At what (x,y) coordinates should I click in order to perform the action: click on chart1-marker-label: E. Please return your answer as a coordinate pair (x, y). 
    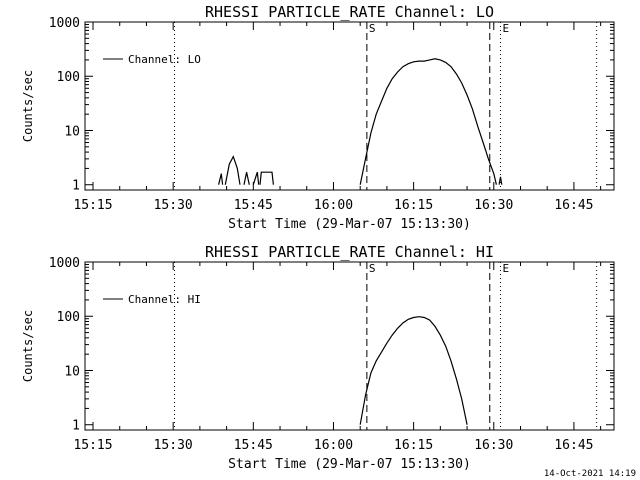
    Looking at the image, I should click on (505, 28).